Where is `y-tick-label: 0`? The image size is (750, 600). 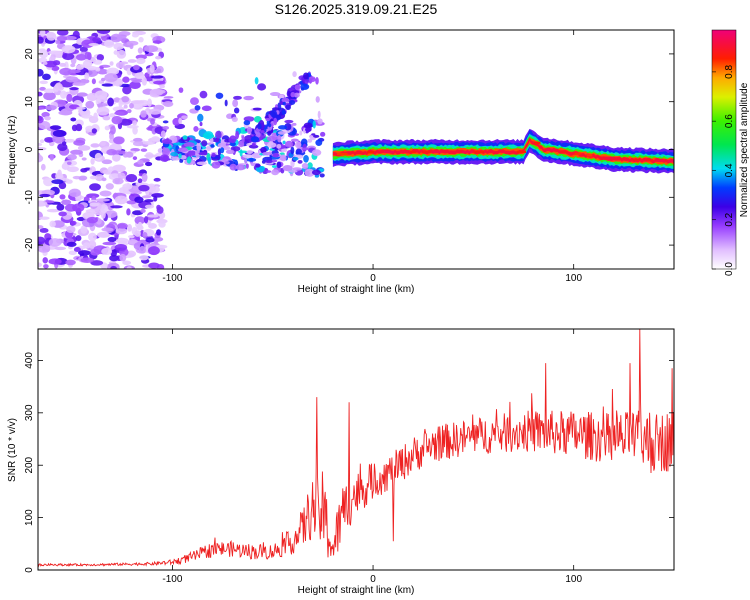 y-tick-label: 0 is located at coordinates (29, 149).